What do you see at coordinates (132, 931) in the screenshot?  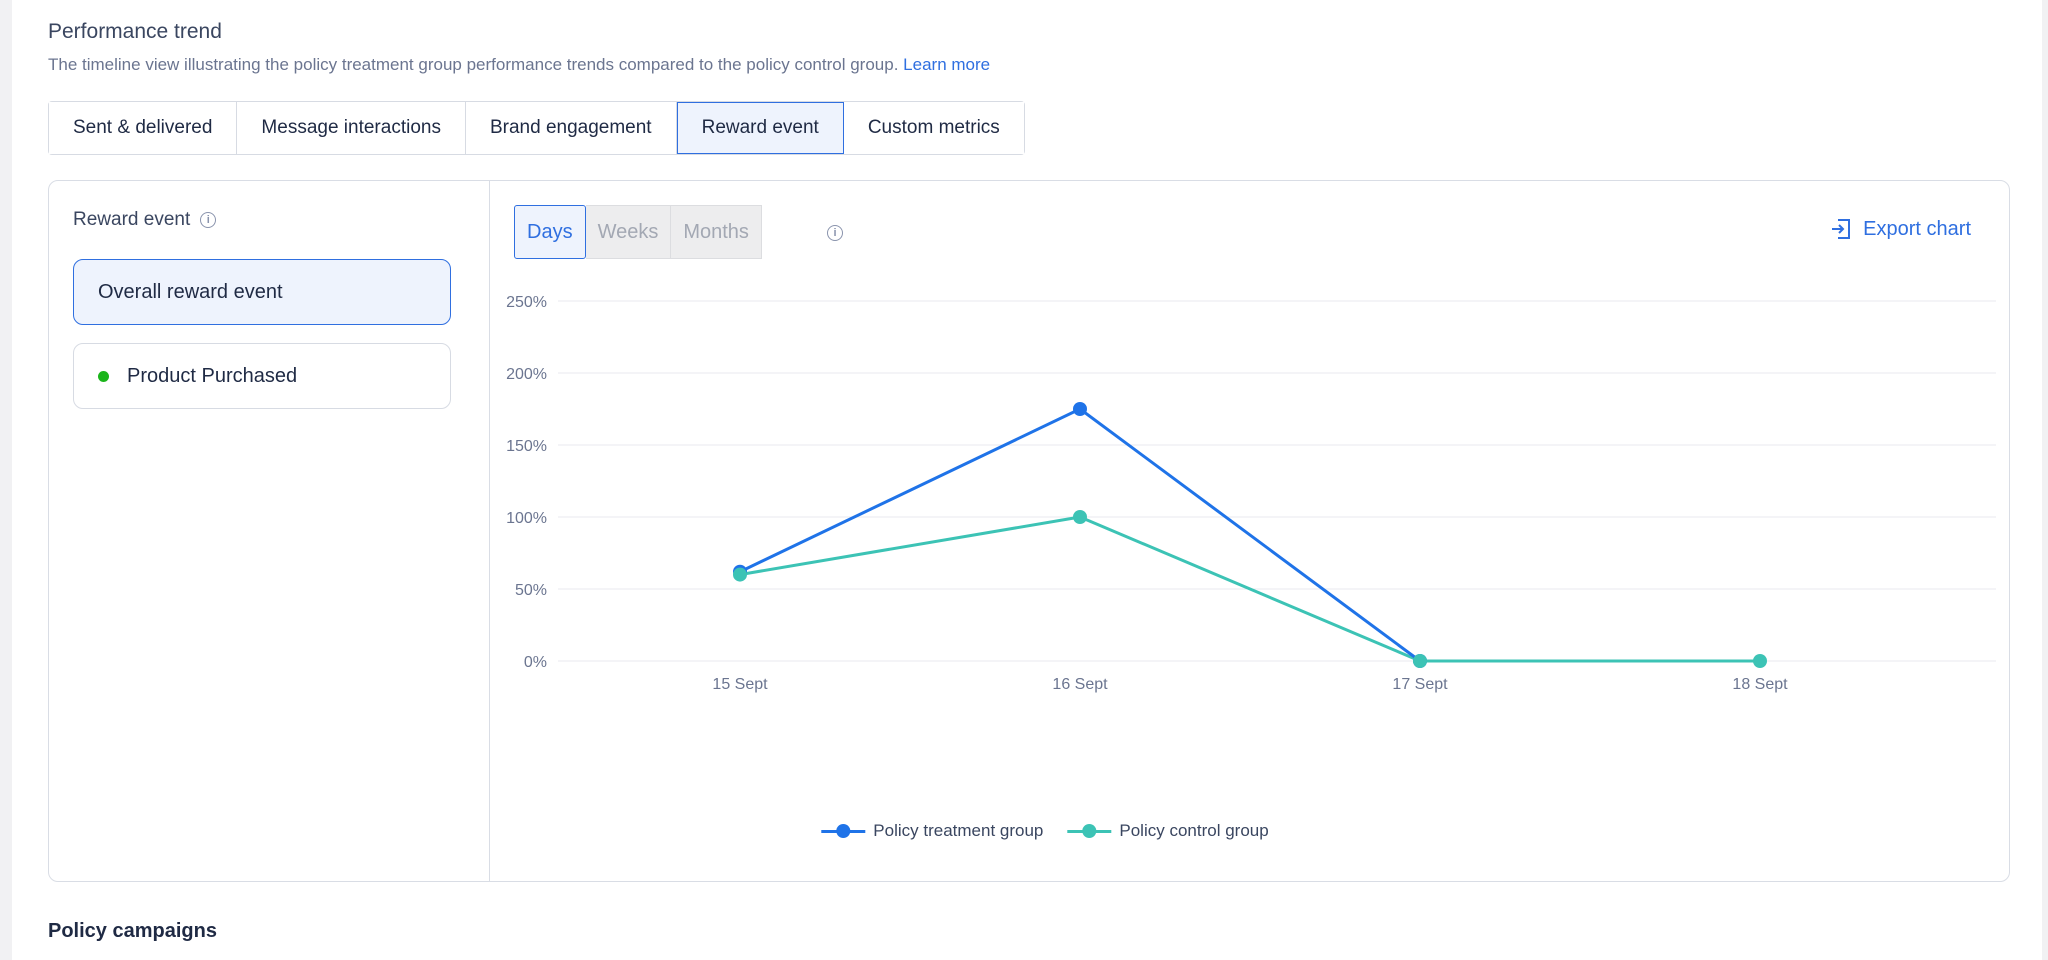 I see `policy-campaigns-title: Policy campaigns` at bounding box center [132, 931].